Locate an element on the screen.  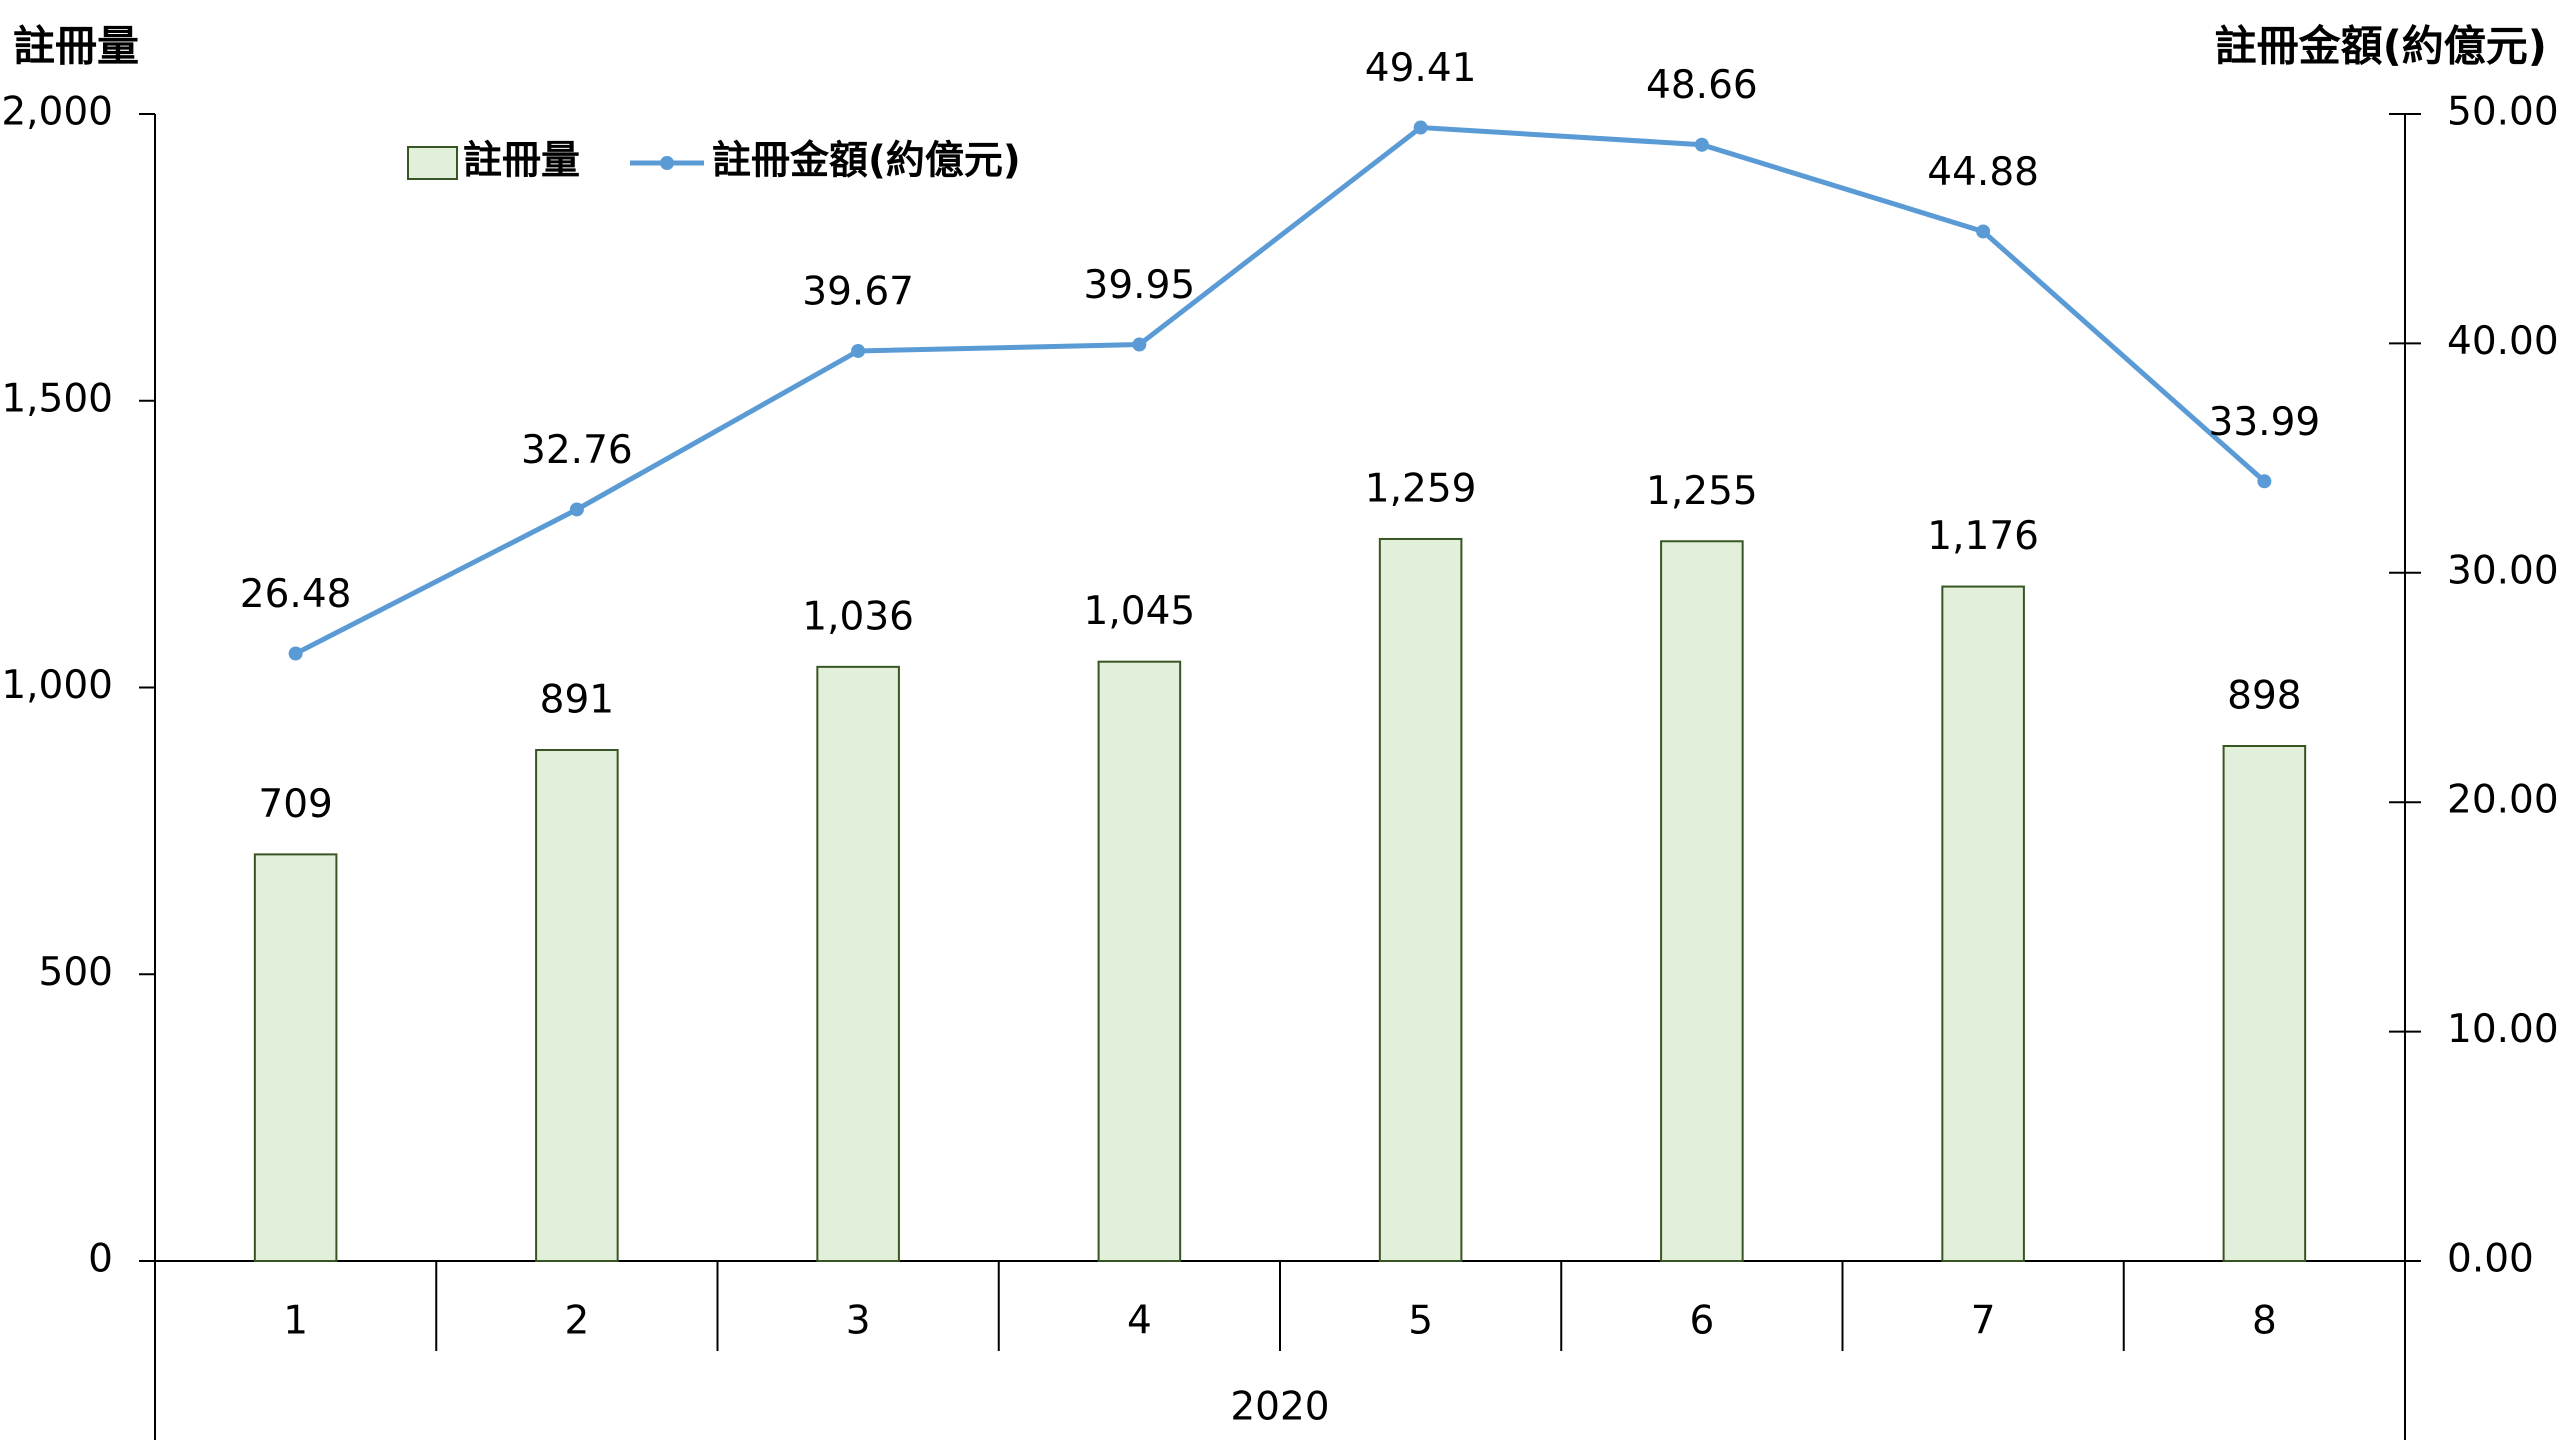
y-axis-title: 註冊量 is located at coordinates (76, 46).